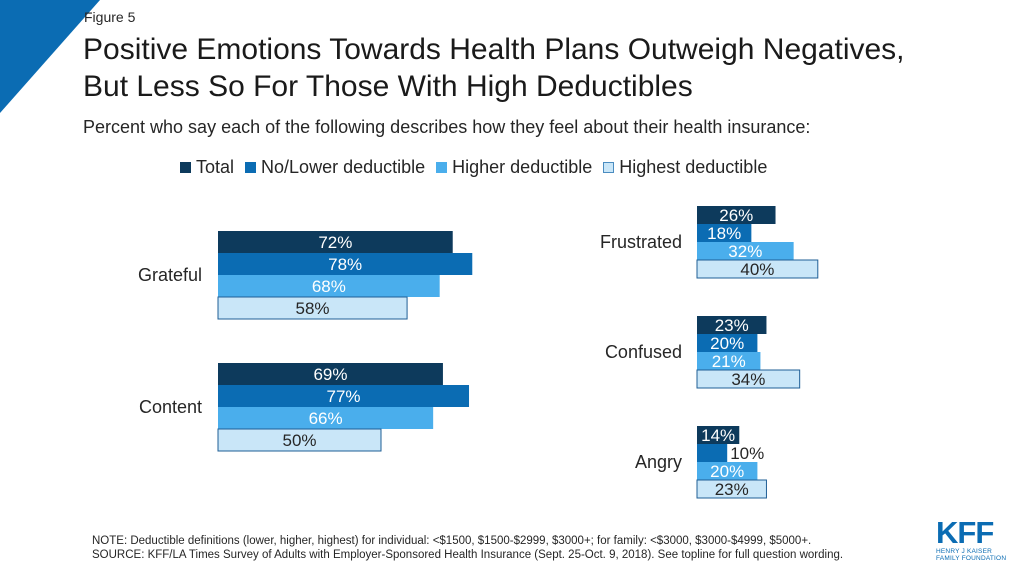 Image resolution: width=1024 pixels, height=576 pixels. I want to click on logo-line-1: HENRY J KAISER, so click(964, 551).